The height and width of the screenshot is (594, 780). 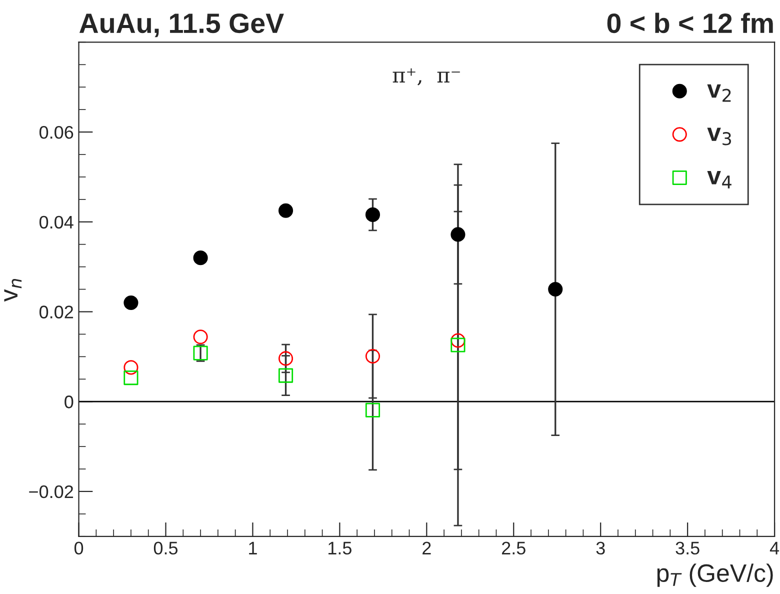 I want to click on x-axis-title: p$_{T}$ (GeV/c), so click(x=715, y=575).